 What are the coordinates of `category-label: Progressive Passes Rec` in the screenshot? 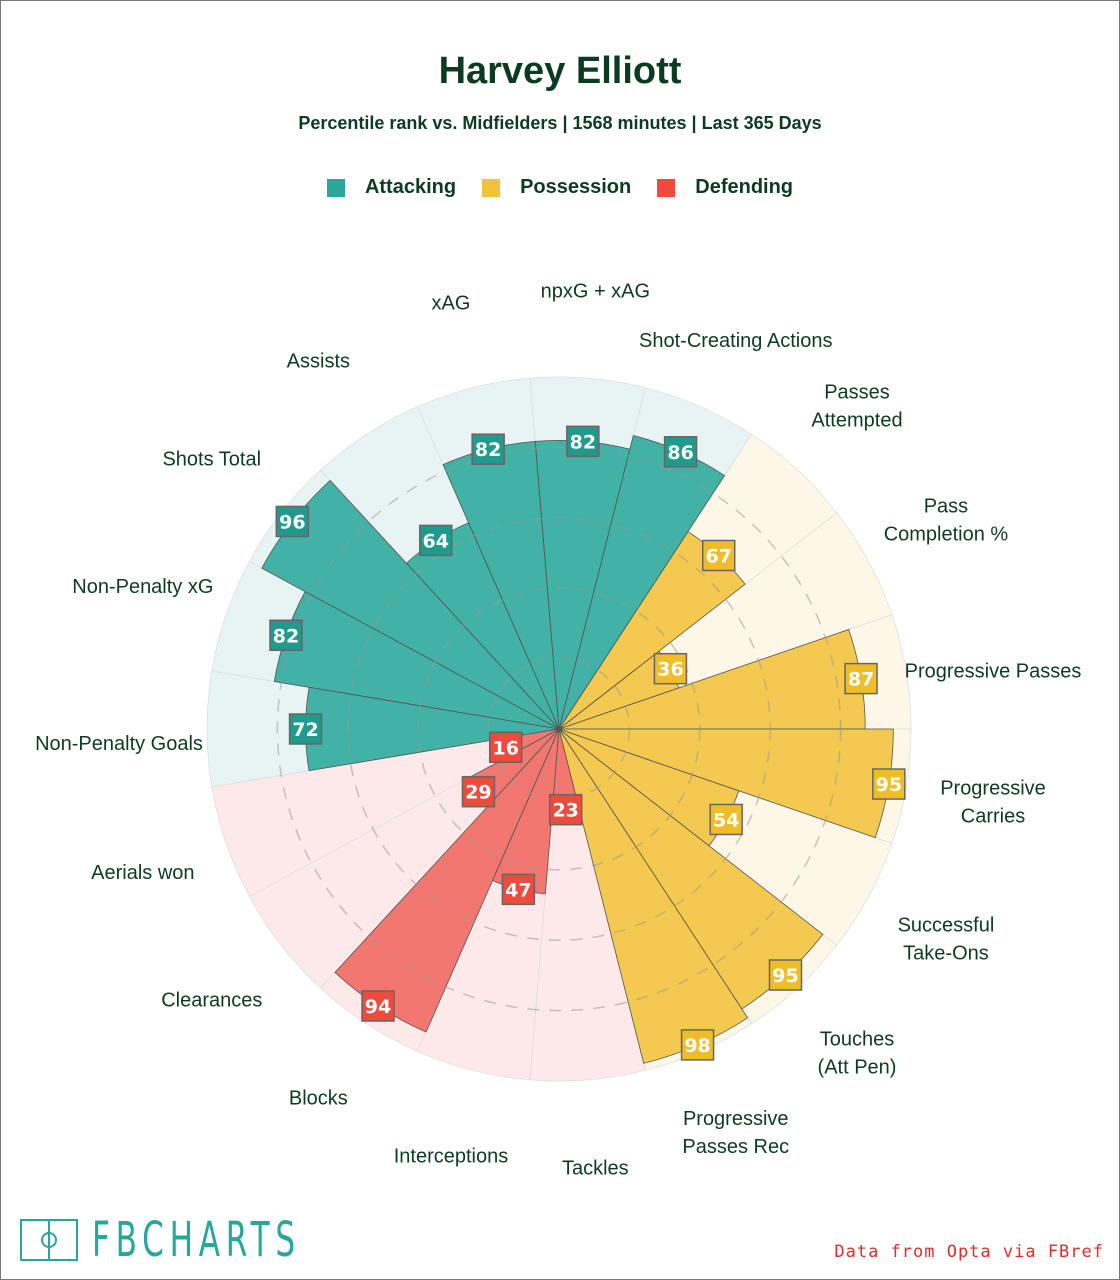 It's located at (735, 1133).